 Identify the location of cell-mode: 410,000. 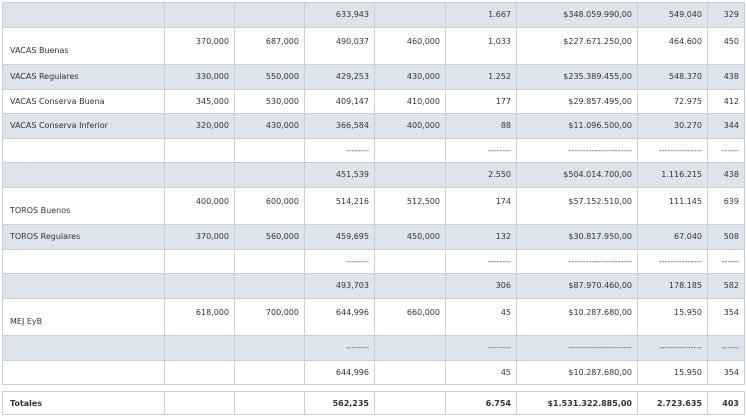
(410, 101).